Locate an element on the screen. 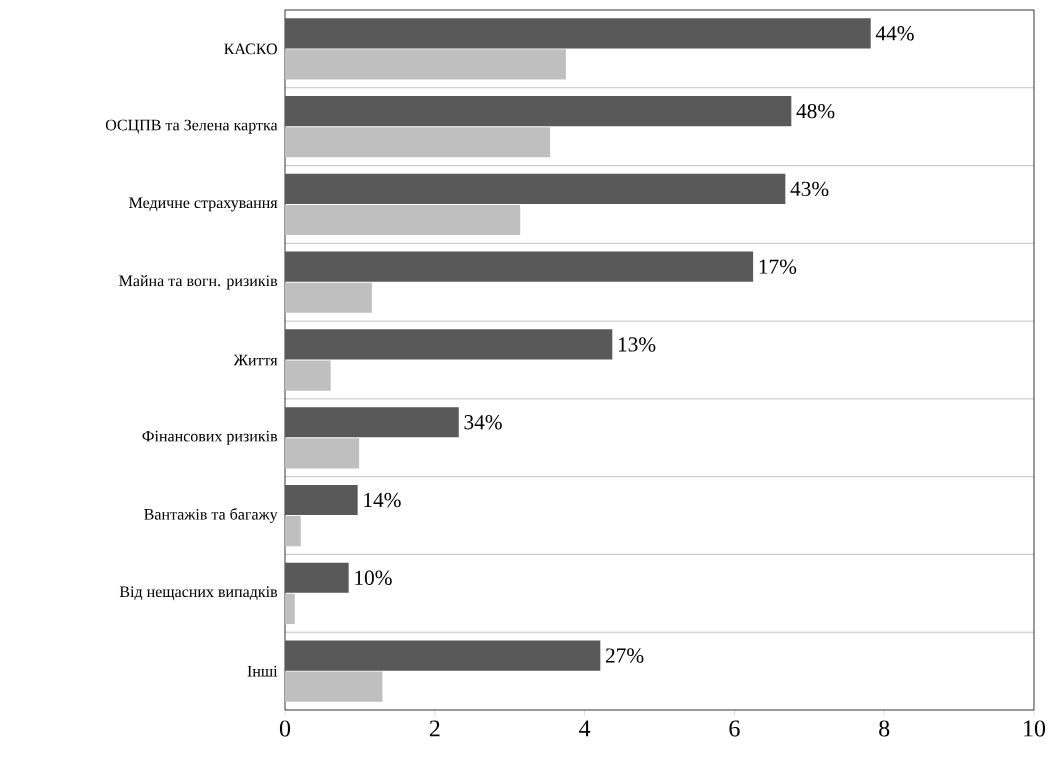 The width and height of the screenshot is (1057, 760). x-tick-label: 6 is located at coordinates (734, 728).